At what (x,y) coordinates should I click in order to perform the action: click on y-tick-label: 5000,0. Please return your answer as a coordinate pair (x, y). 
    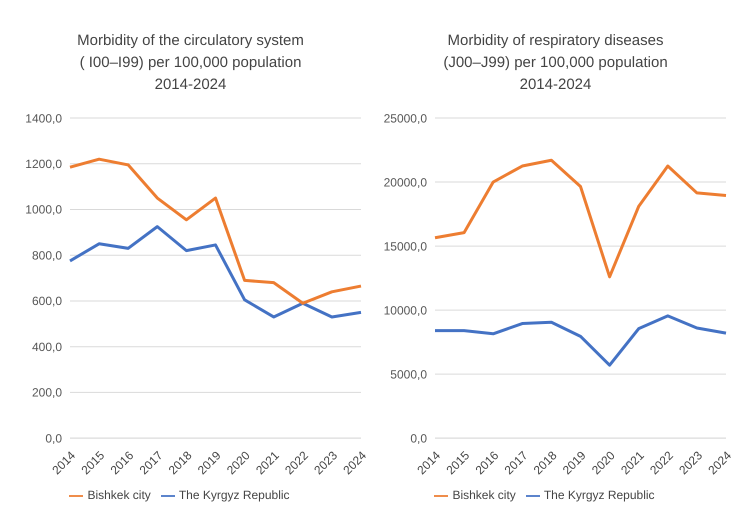
    Looking at the image, I should click on (409, 374).